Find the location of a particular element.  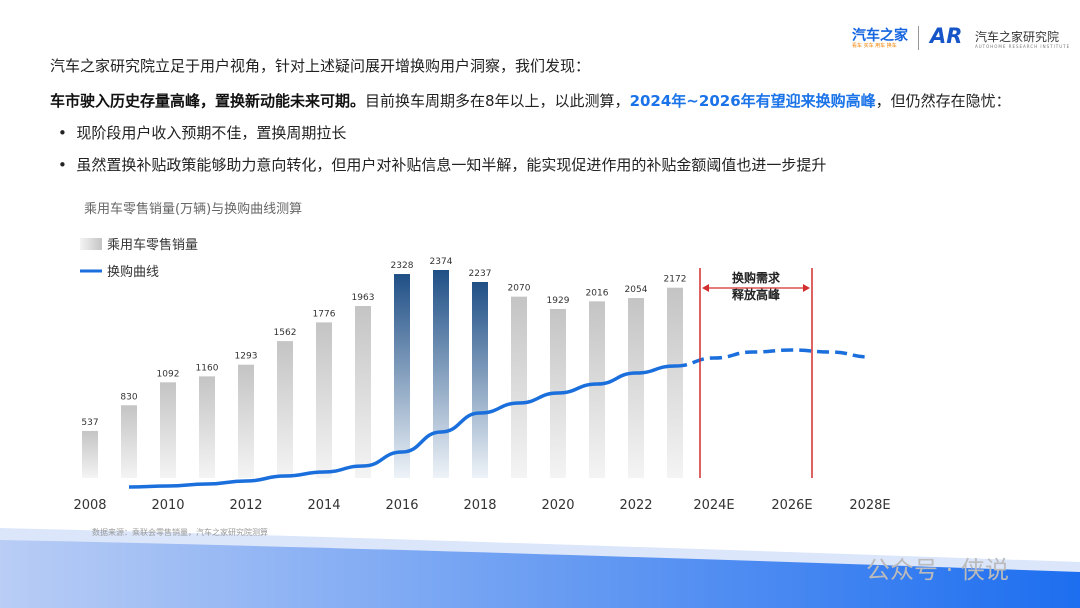

intro-text: 汽车之家研究院立足于用户视角，针对上述疑问展开增换购用户洞察，我们发现： is located at coordinates (320, 66).